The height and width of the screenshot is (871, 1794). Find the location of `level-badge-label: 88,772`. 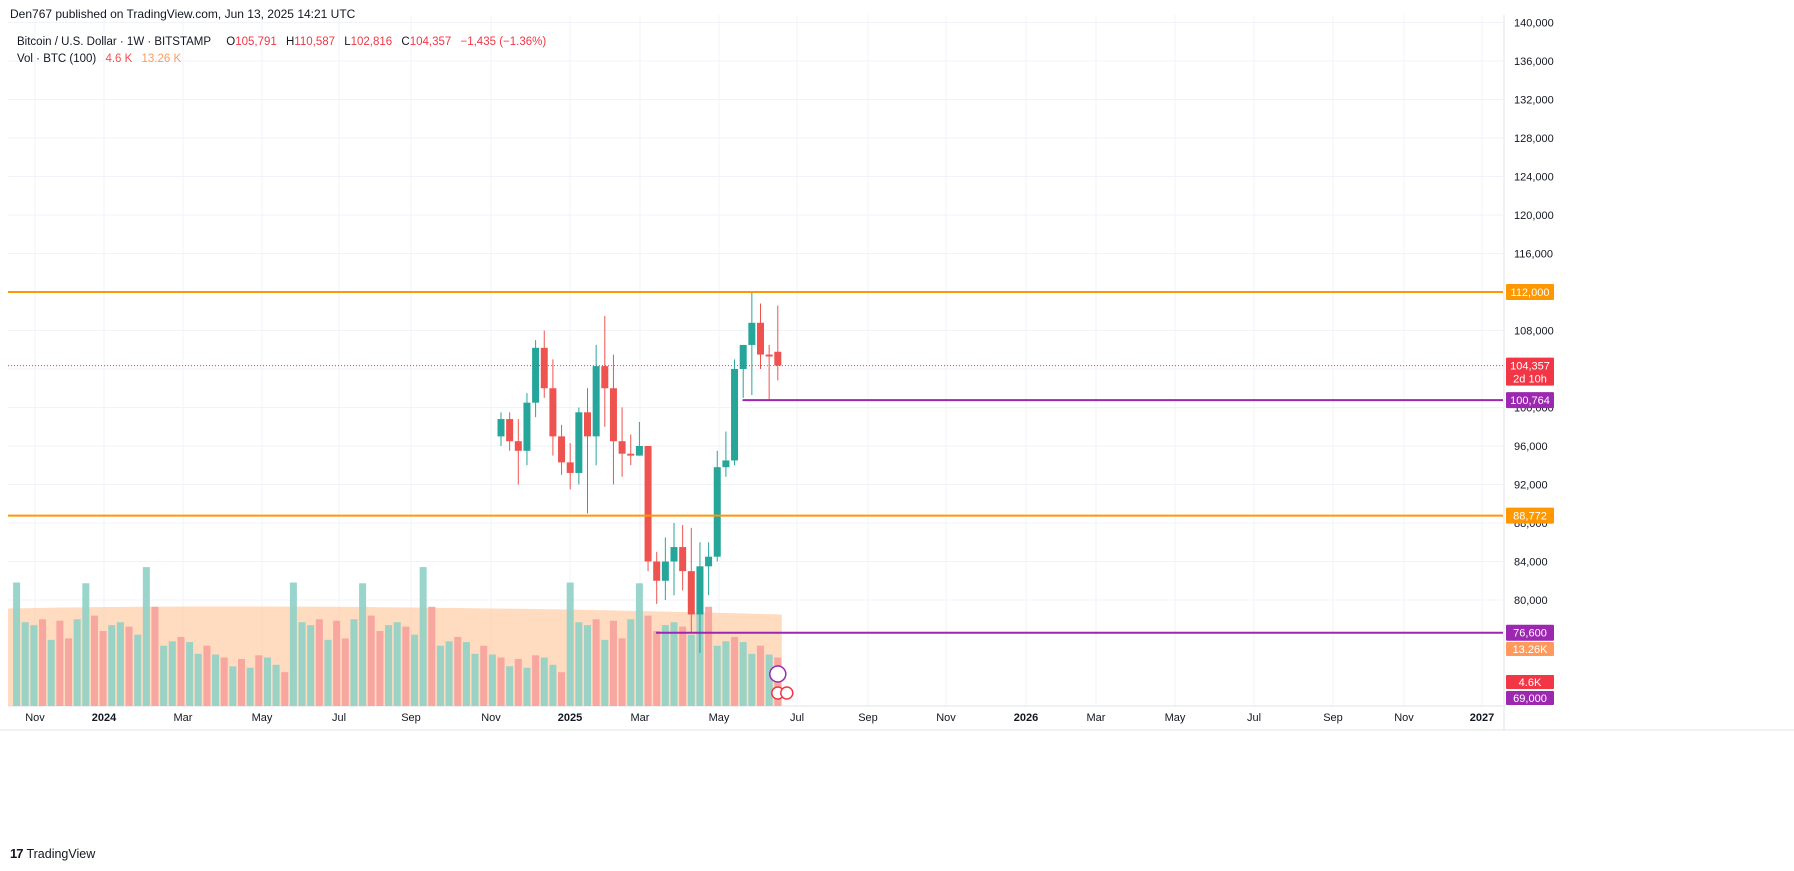

level-badge-label: 88,772 is located at coordinates (1530, 517).